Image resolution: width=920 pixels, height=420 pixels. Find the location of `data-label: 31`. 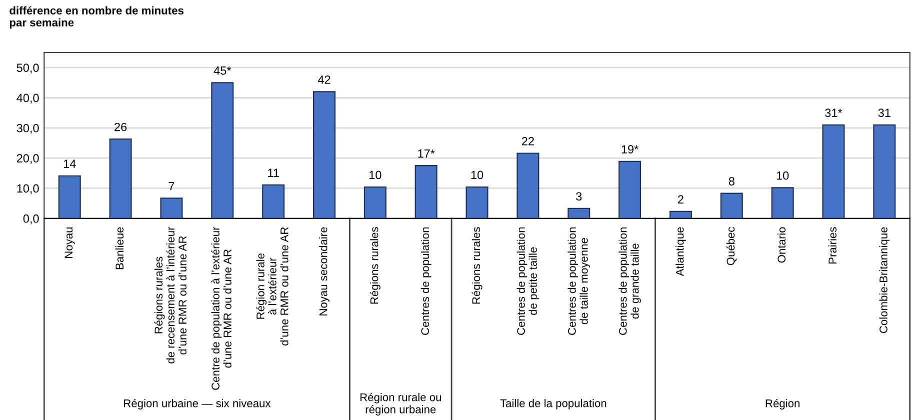

data-label: 31 is located at coordinates (884, 113).